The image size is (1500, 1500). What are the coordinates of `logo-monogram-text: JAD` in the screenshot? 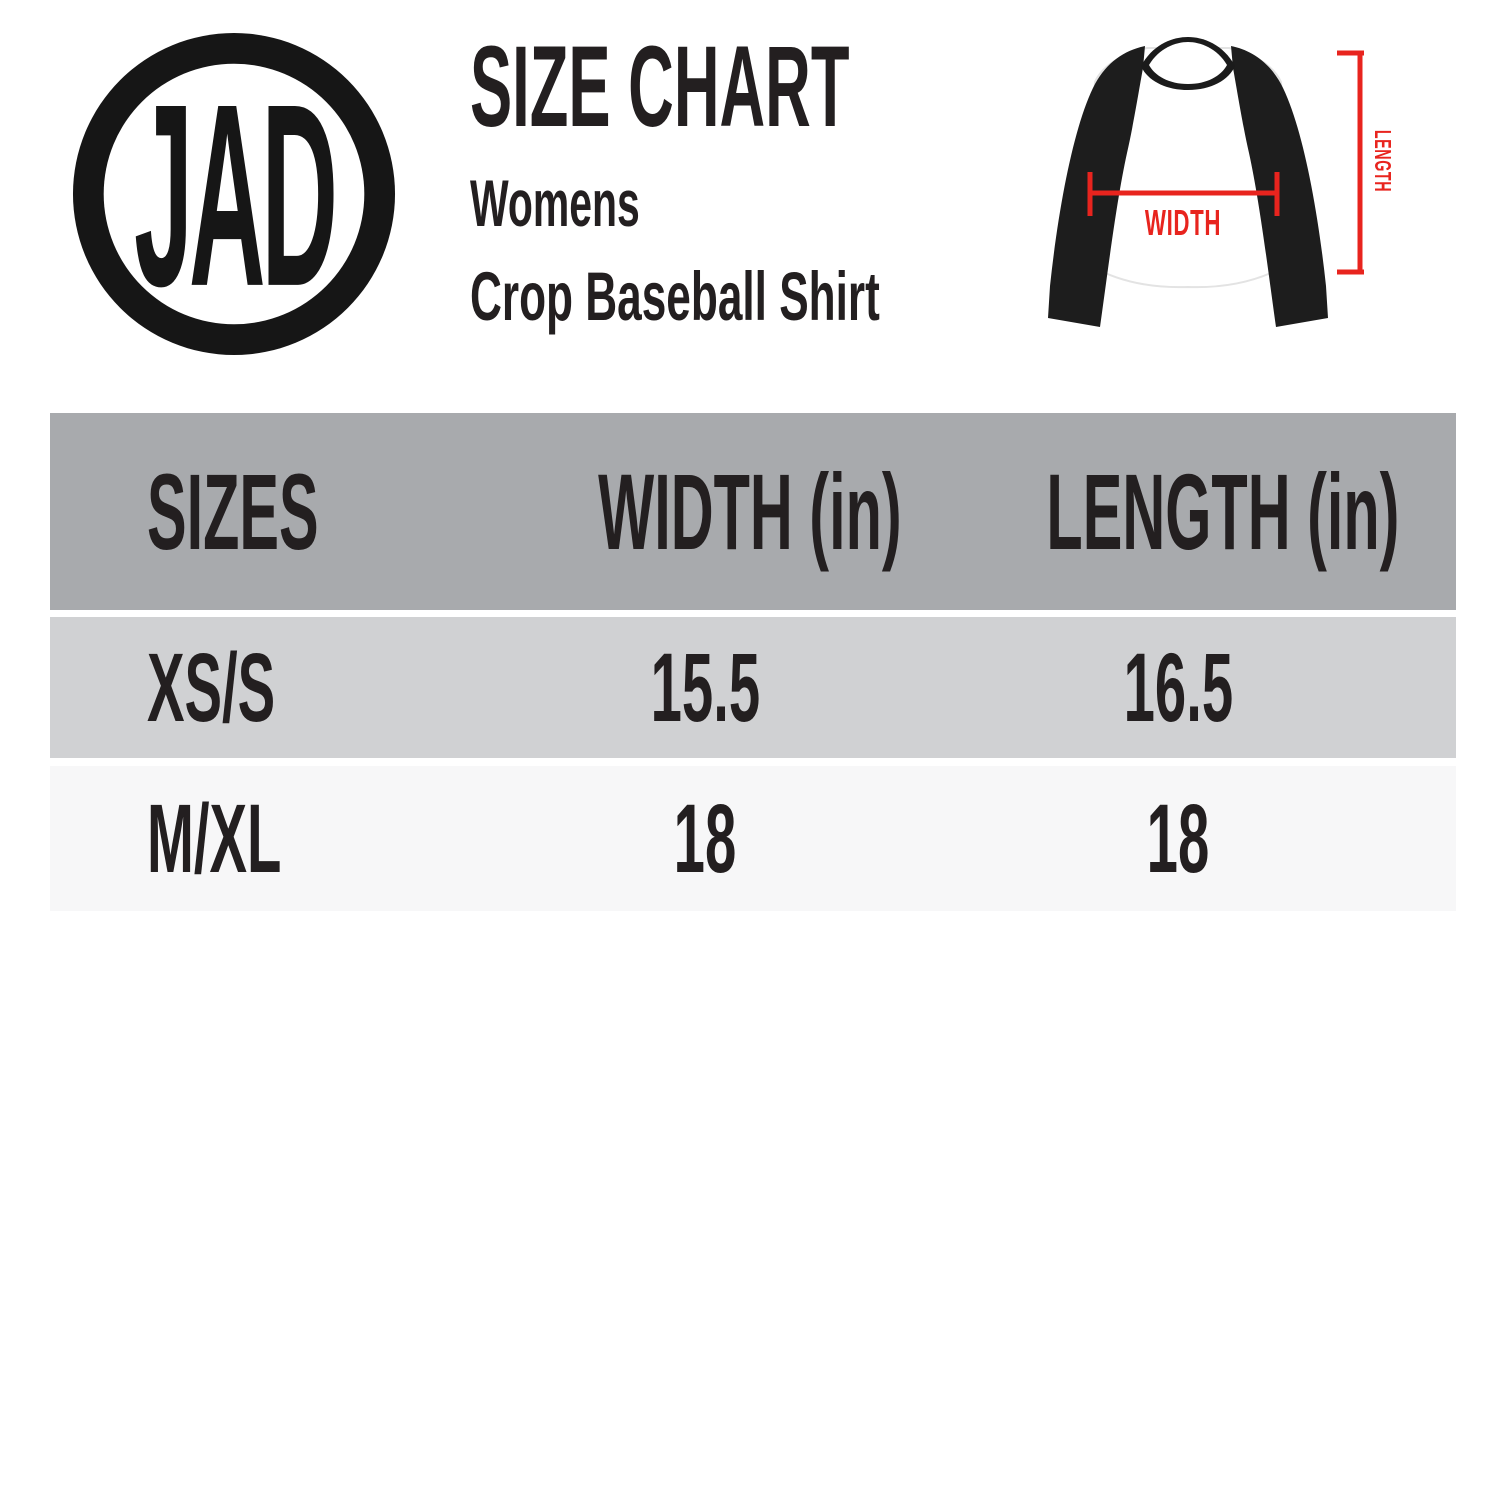 It's located at (234, 195).